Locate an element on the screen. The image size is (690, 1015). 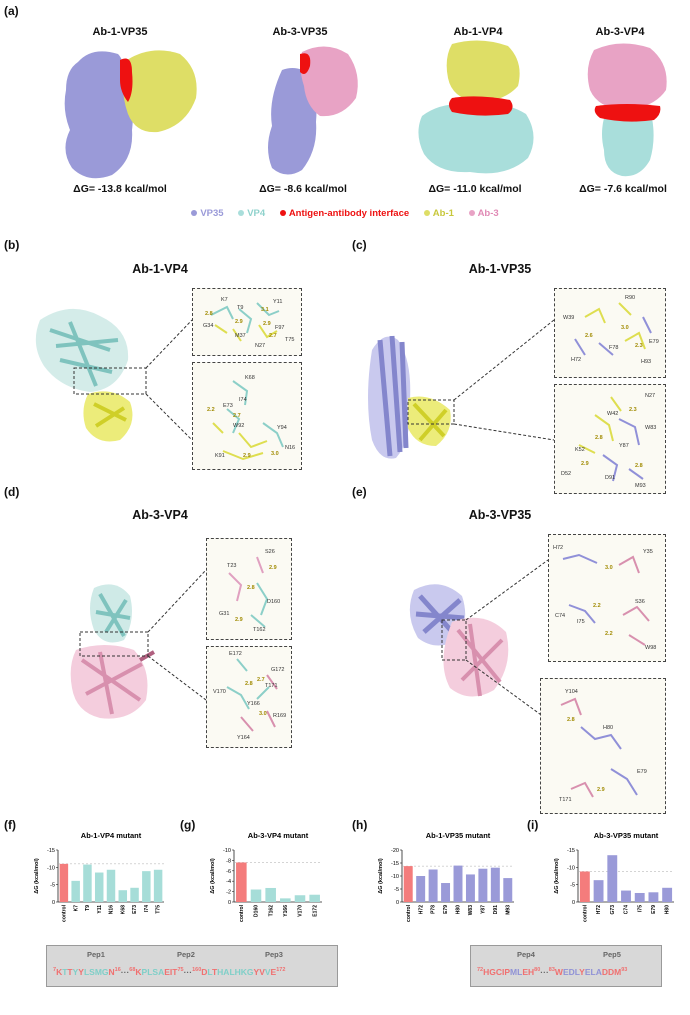
y-tick-label-2-3: -15 is located at coordinates (395, 864).